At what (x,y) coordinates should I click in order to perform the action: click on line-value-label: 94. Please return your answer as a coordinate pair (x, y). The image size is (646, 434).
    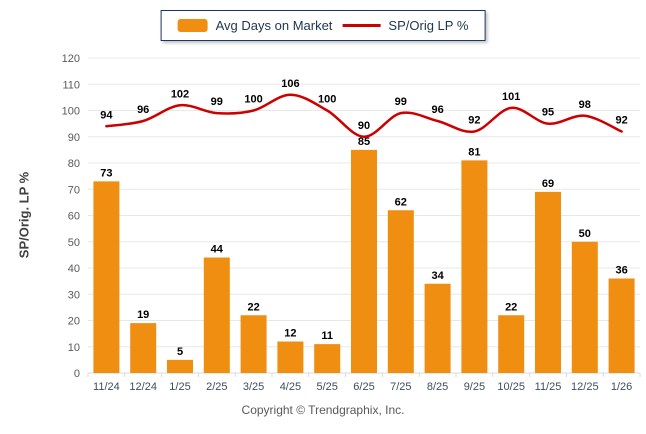
    Looking at the image, I should click on (106, 115).